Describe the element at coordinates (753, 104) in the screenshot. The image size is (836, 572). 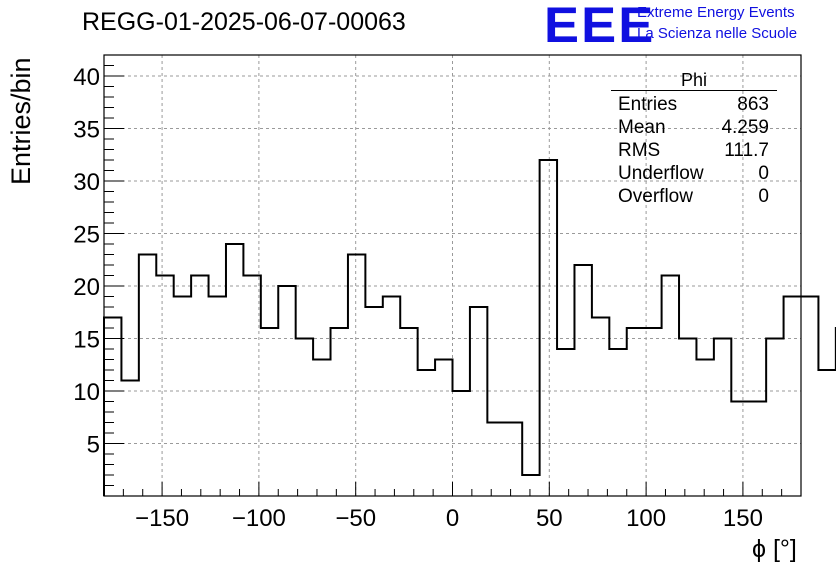
I see `stats-value: 863` at that location.